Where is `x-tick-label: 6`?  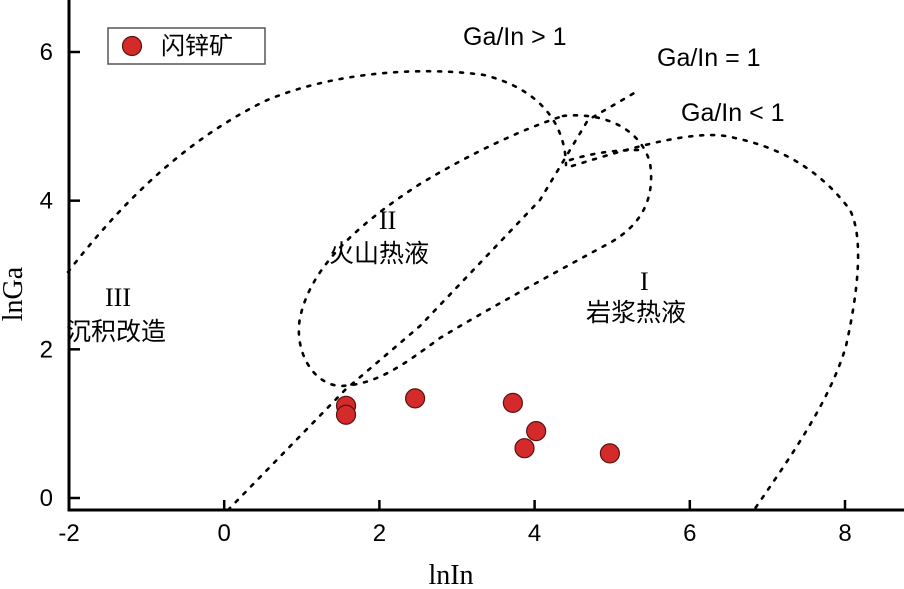 x-tick-label: 6 is located at coordinates (689, 533).